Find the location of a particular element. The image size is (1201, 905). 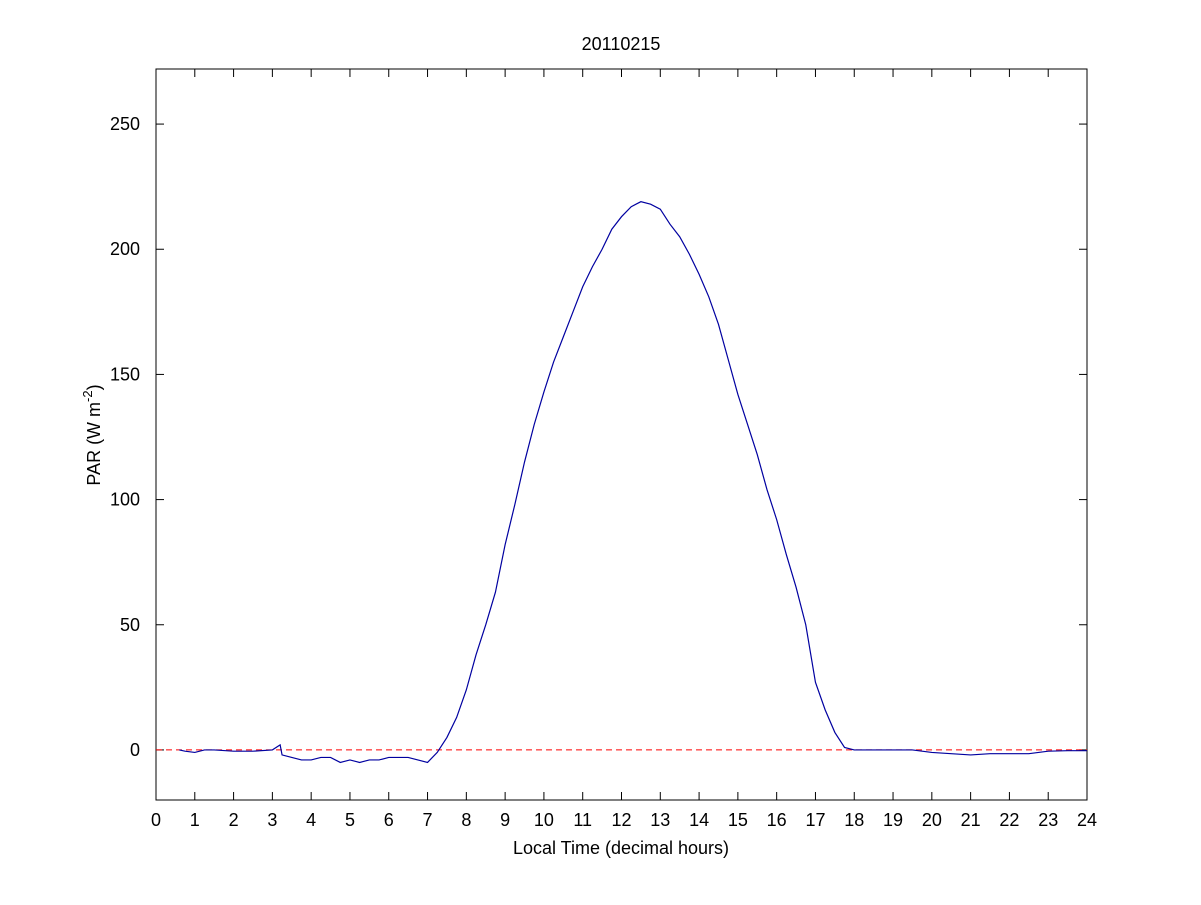

x-tick-label: 0 is located at coordinates (156, 820).